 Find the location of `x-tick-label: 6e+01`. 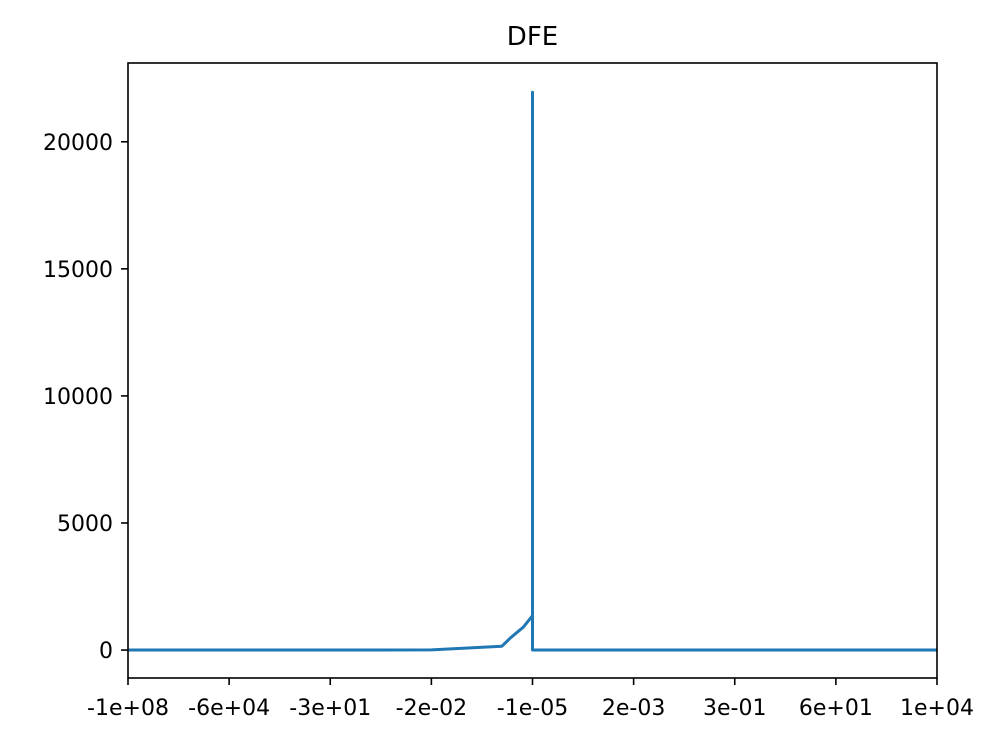

x-tick-label: 6e+01 is located at coordinates (836, 708).